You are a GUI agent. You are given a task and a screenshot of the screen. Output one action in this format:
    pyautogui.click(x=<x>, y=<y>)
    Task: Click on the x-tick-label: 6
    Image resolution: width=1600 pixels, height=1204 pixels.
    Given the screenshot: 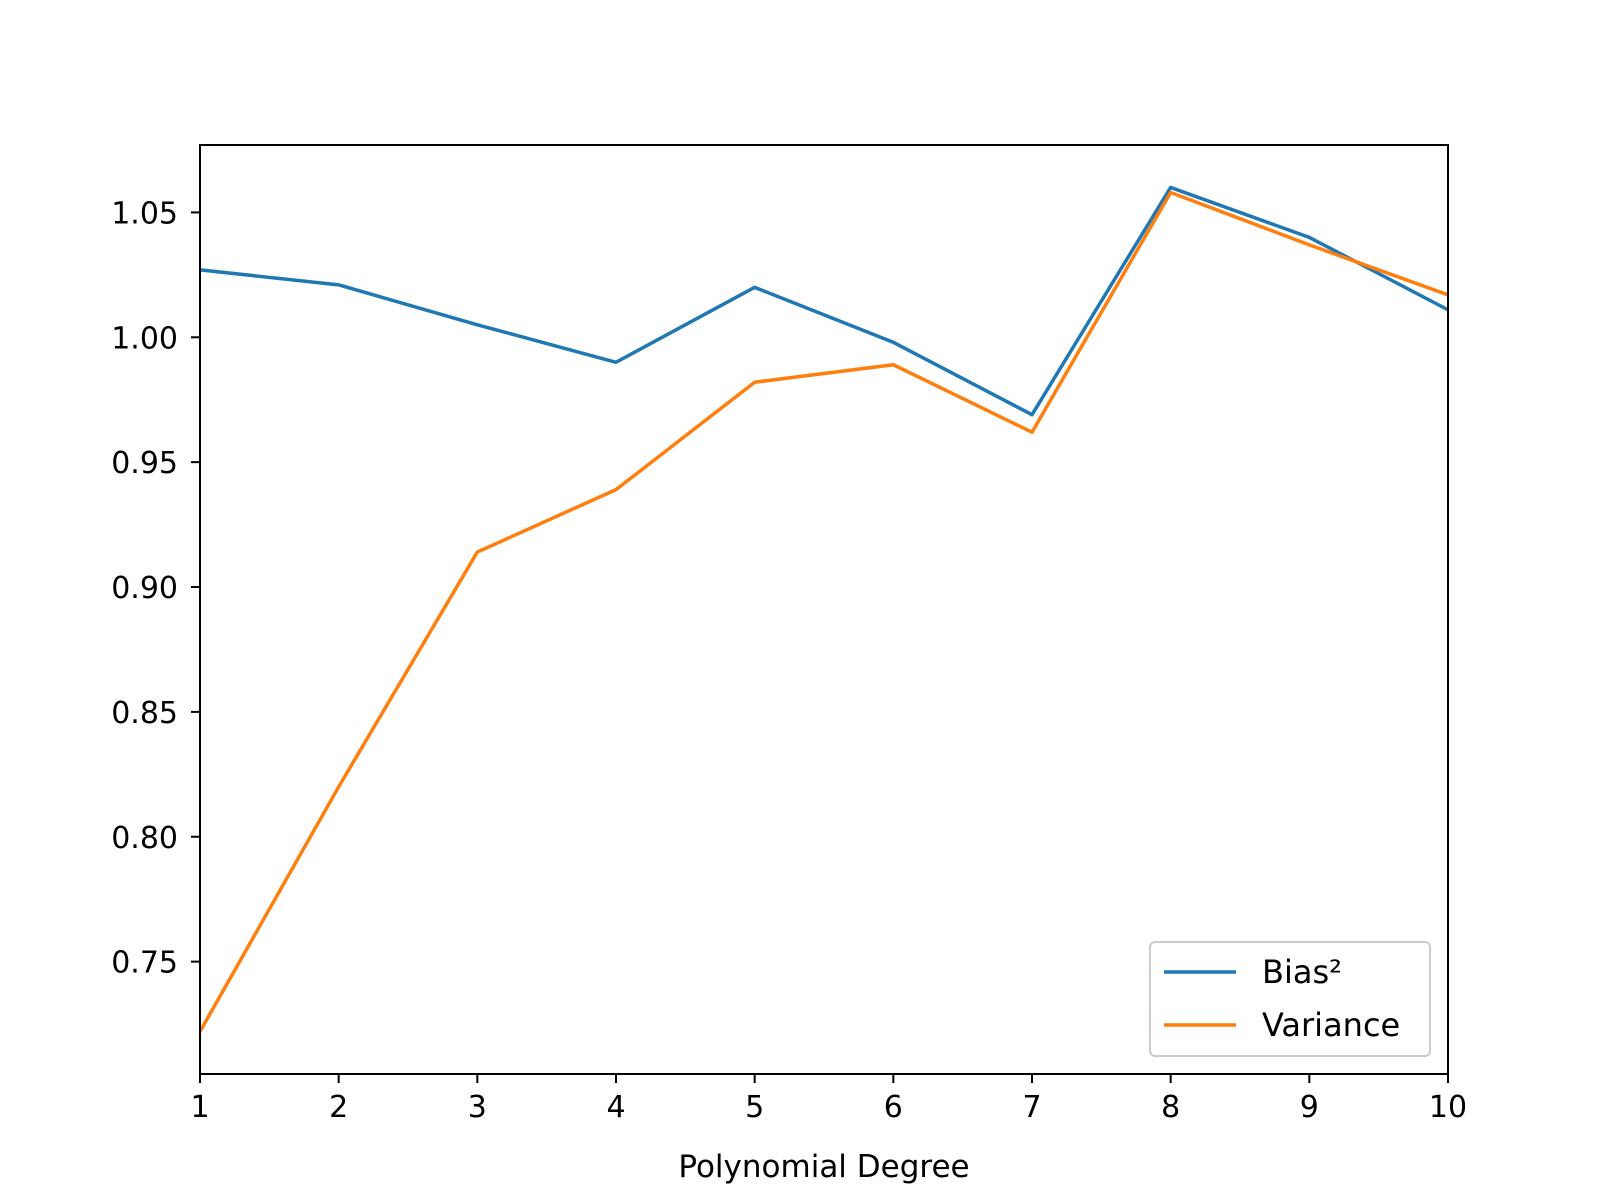 What is the action you would take?
    pyautogui.click(x=893, y=1107)
    